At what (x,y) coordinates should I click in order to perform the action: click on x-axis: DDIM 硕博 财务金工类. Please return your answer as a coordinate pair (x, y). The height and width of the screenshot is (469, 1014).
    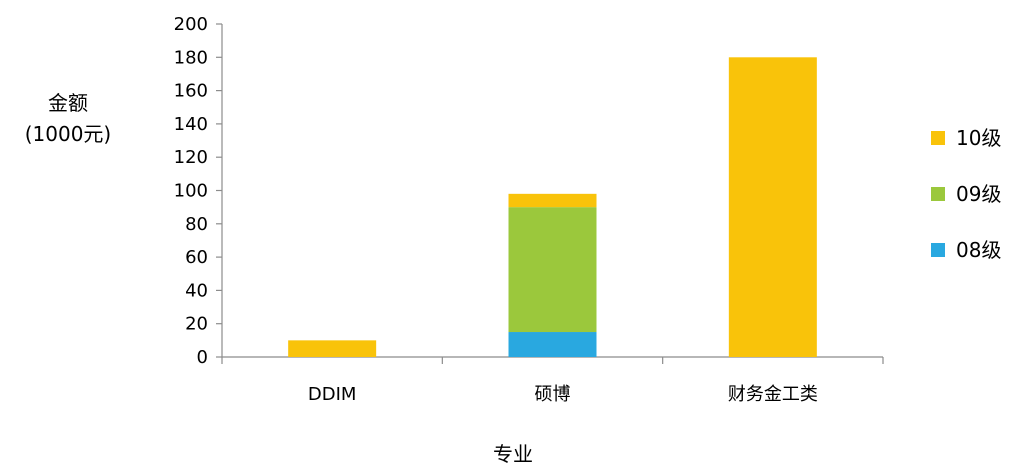
    Looking at the image, I should click on (552, 380).